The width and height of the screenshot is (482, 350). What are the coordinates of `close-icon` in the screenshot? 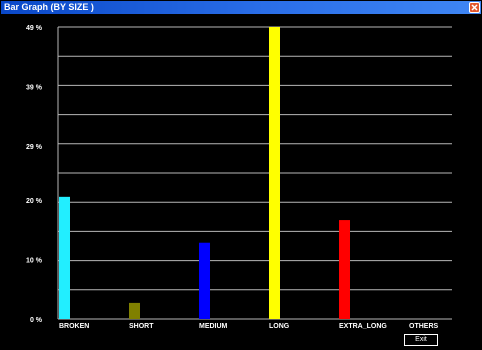 It's located at (474, 7).